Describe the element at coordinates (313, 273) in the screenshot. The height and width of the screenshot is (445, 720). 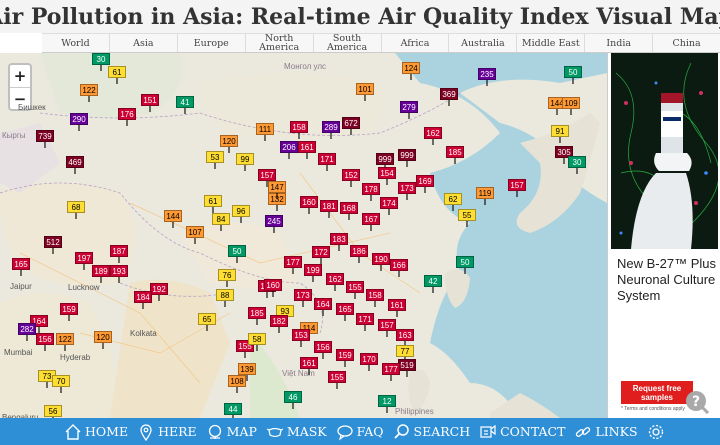
I see `aqi-station-marker: 199` at that location.